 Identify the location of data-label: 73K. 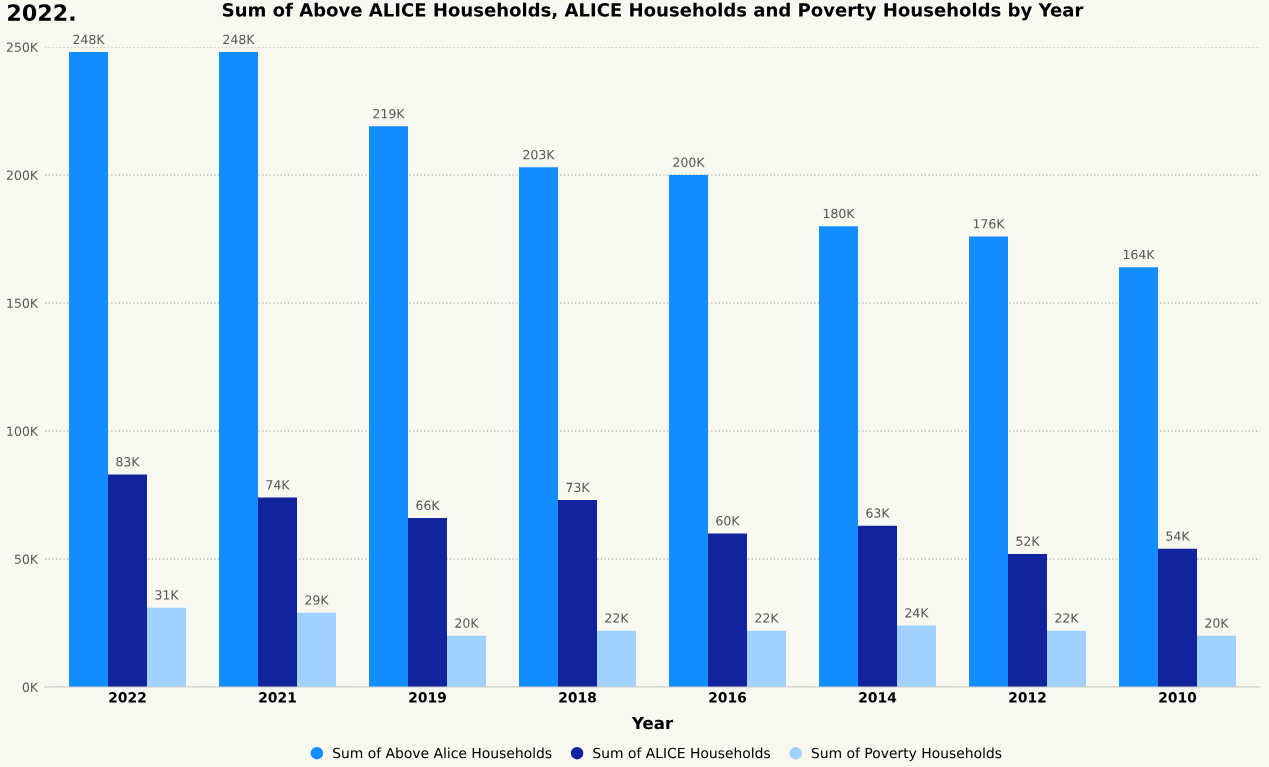
(578, 487).